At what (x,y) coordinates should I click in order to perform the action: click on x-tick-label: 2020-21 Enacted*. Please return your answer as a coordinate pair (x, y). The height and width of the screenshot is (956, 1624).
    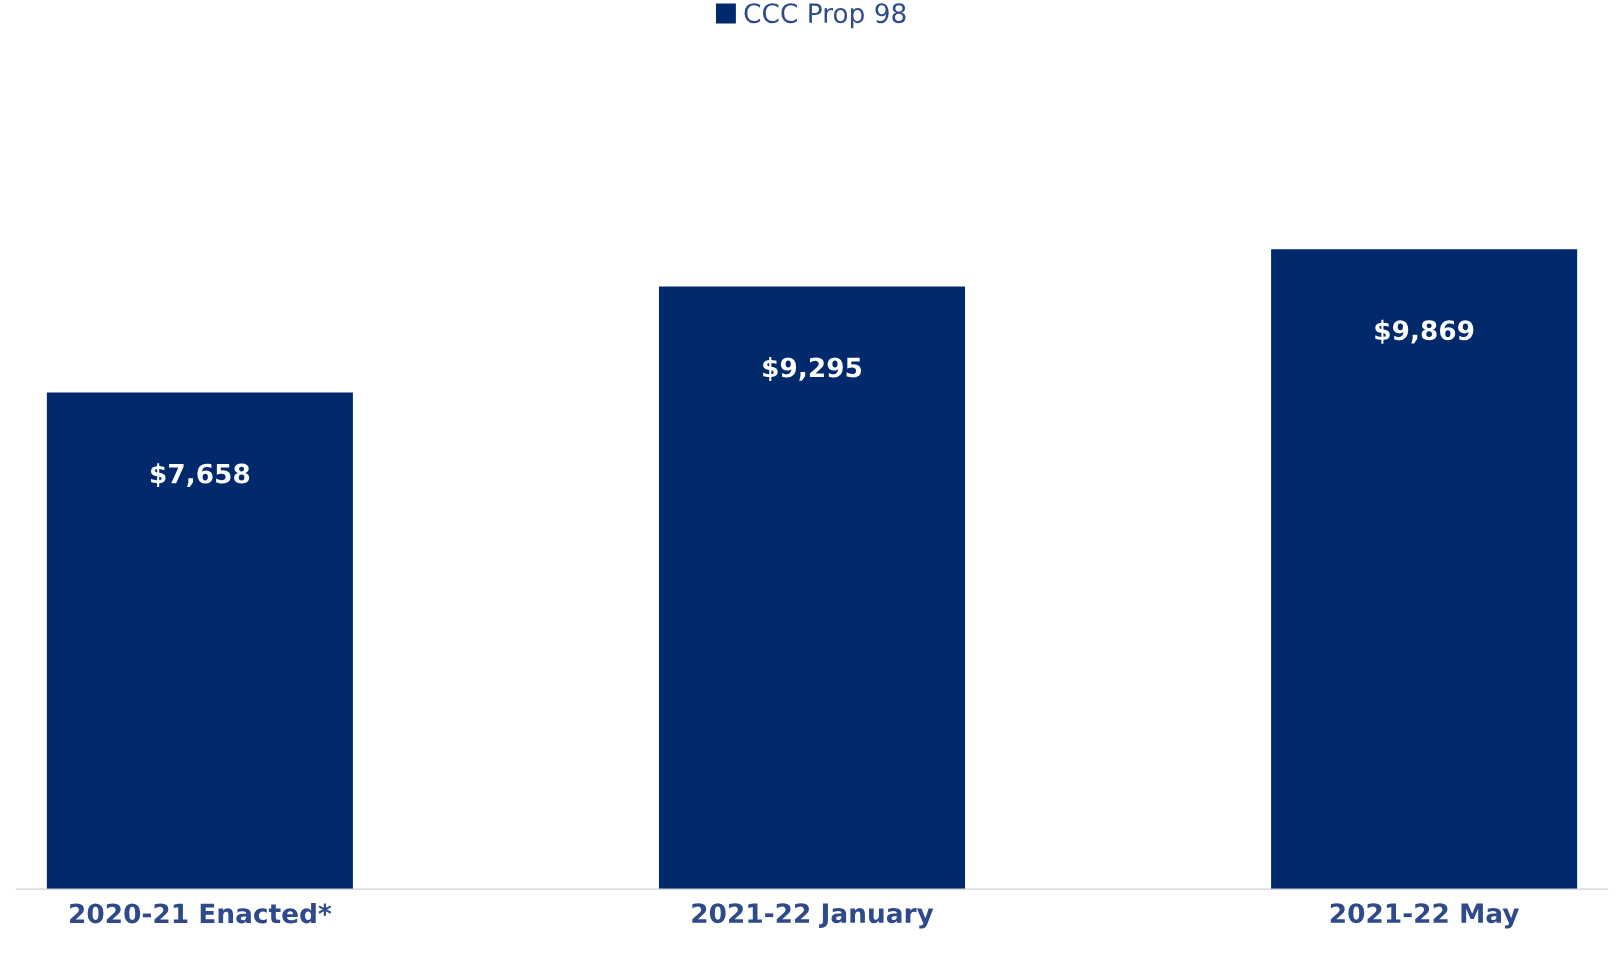
    Looking at the image, I should click on (201, 913).